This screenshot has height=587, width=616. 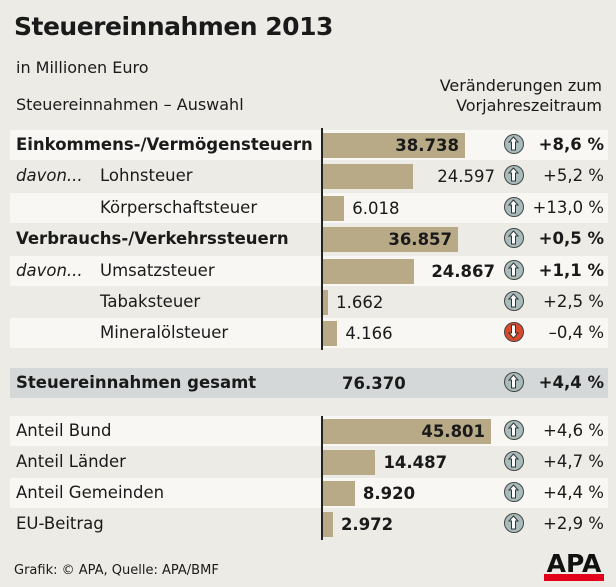 What do you see at coordinates (369, 333) in the screenshot?
I see `value-label: 4.166` at bounding box center [369, 333].